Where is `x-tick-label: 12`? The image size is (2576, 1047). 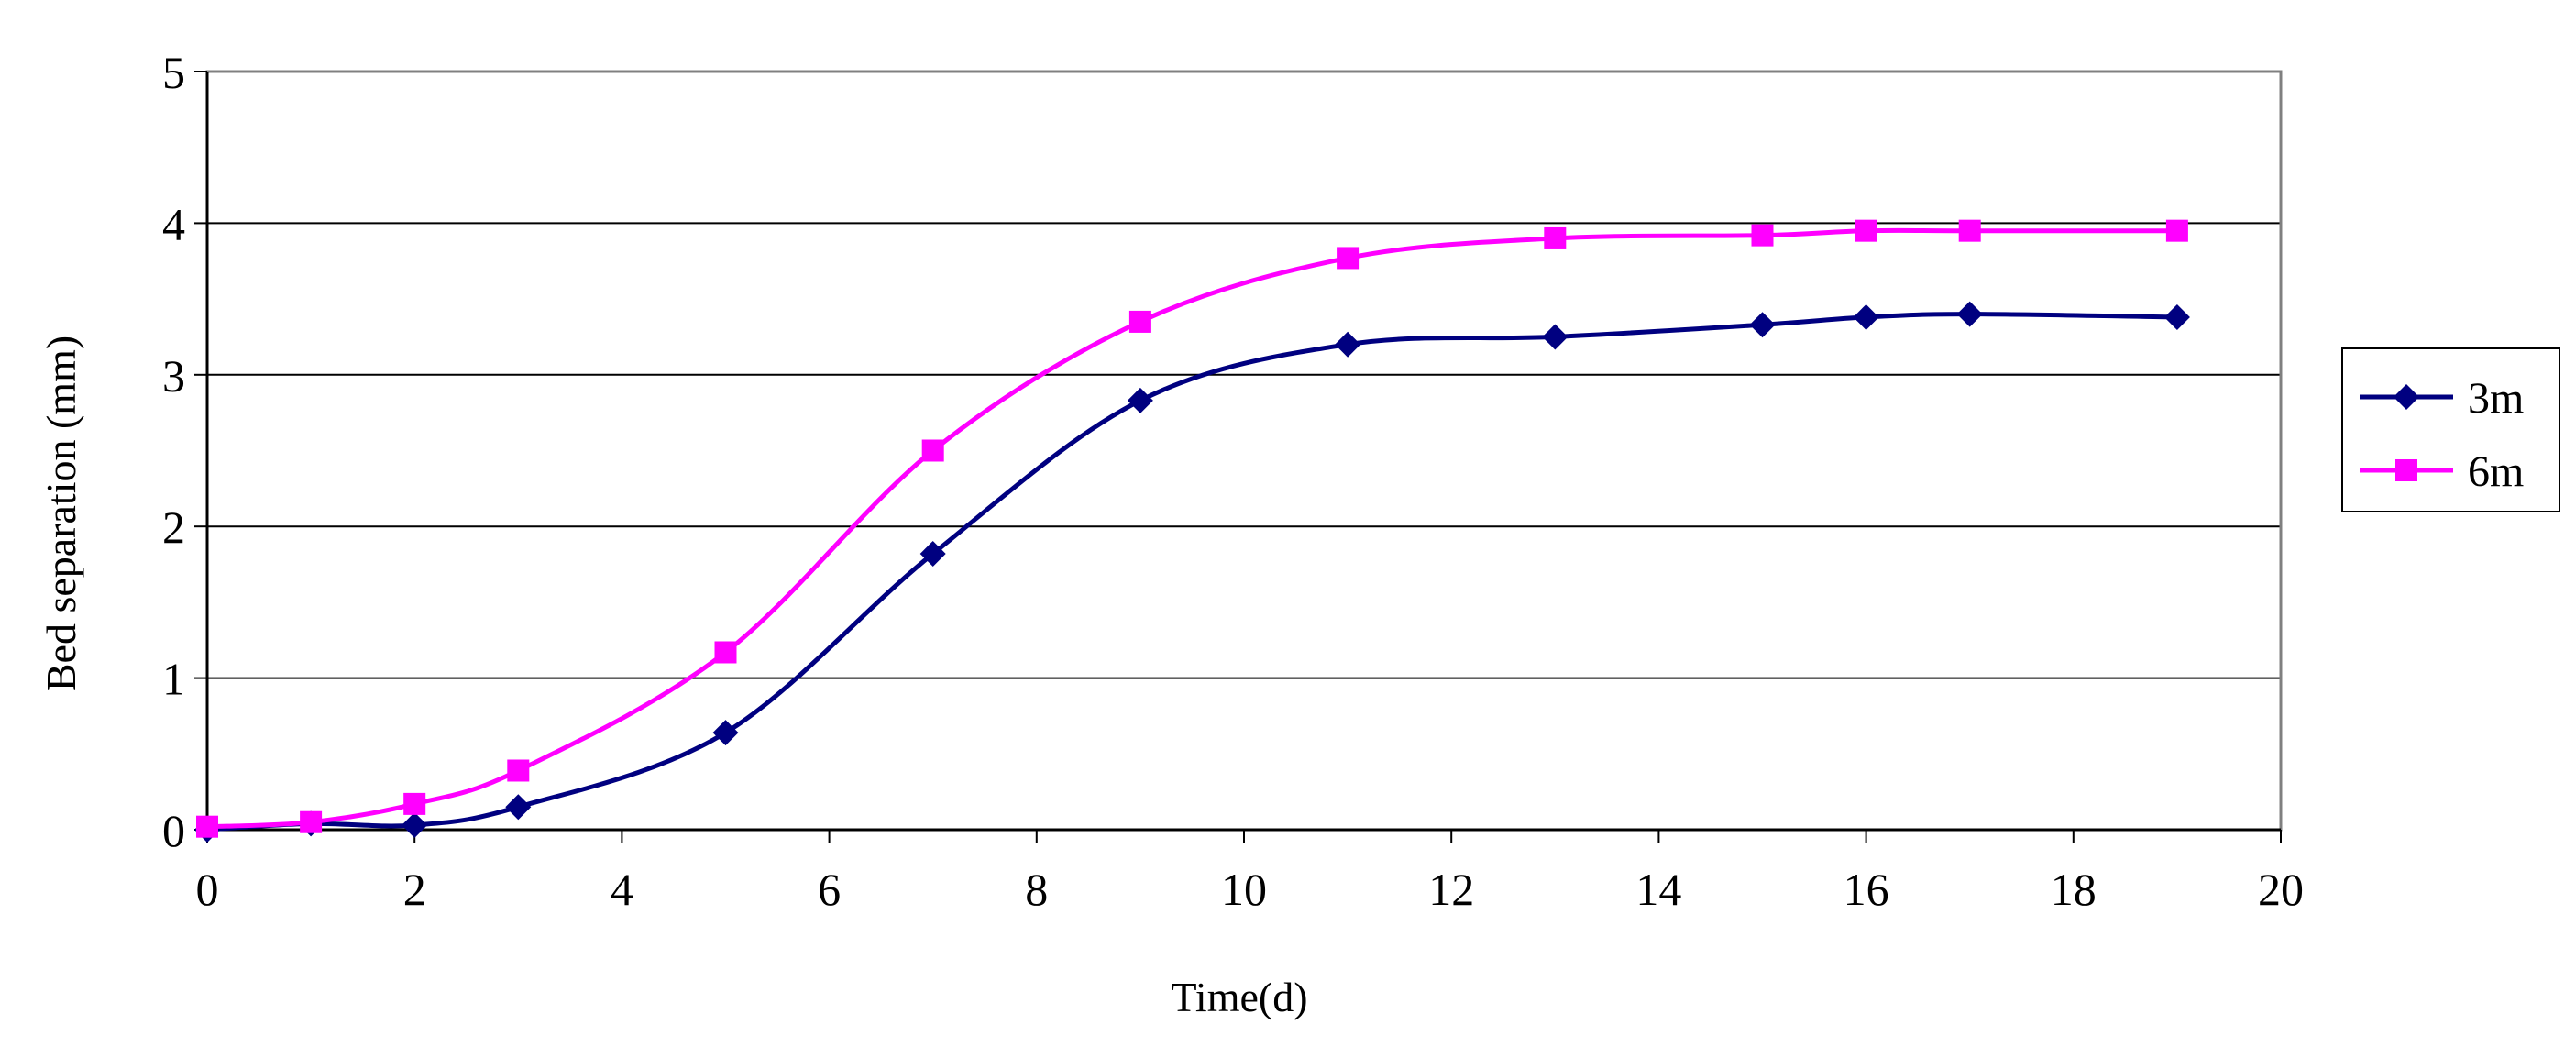
x-tick-label: 12 is located at coordinates (1451, 889).